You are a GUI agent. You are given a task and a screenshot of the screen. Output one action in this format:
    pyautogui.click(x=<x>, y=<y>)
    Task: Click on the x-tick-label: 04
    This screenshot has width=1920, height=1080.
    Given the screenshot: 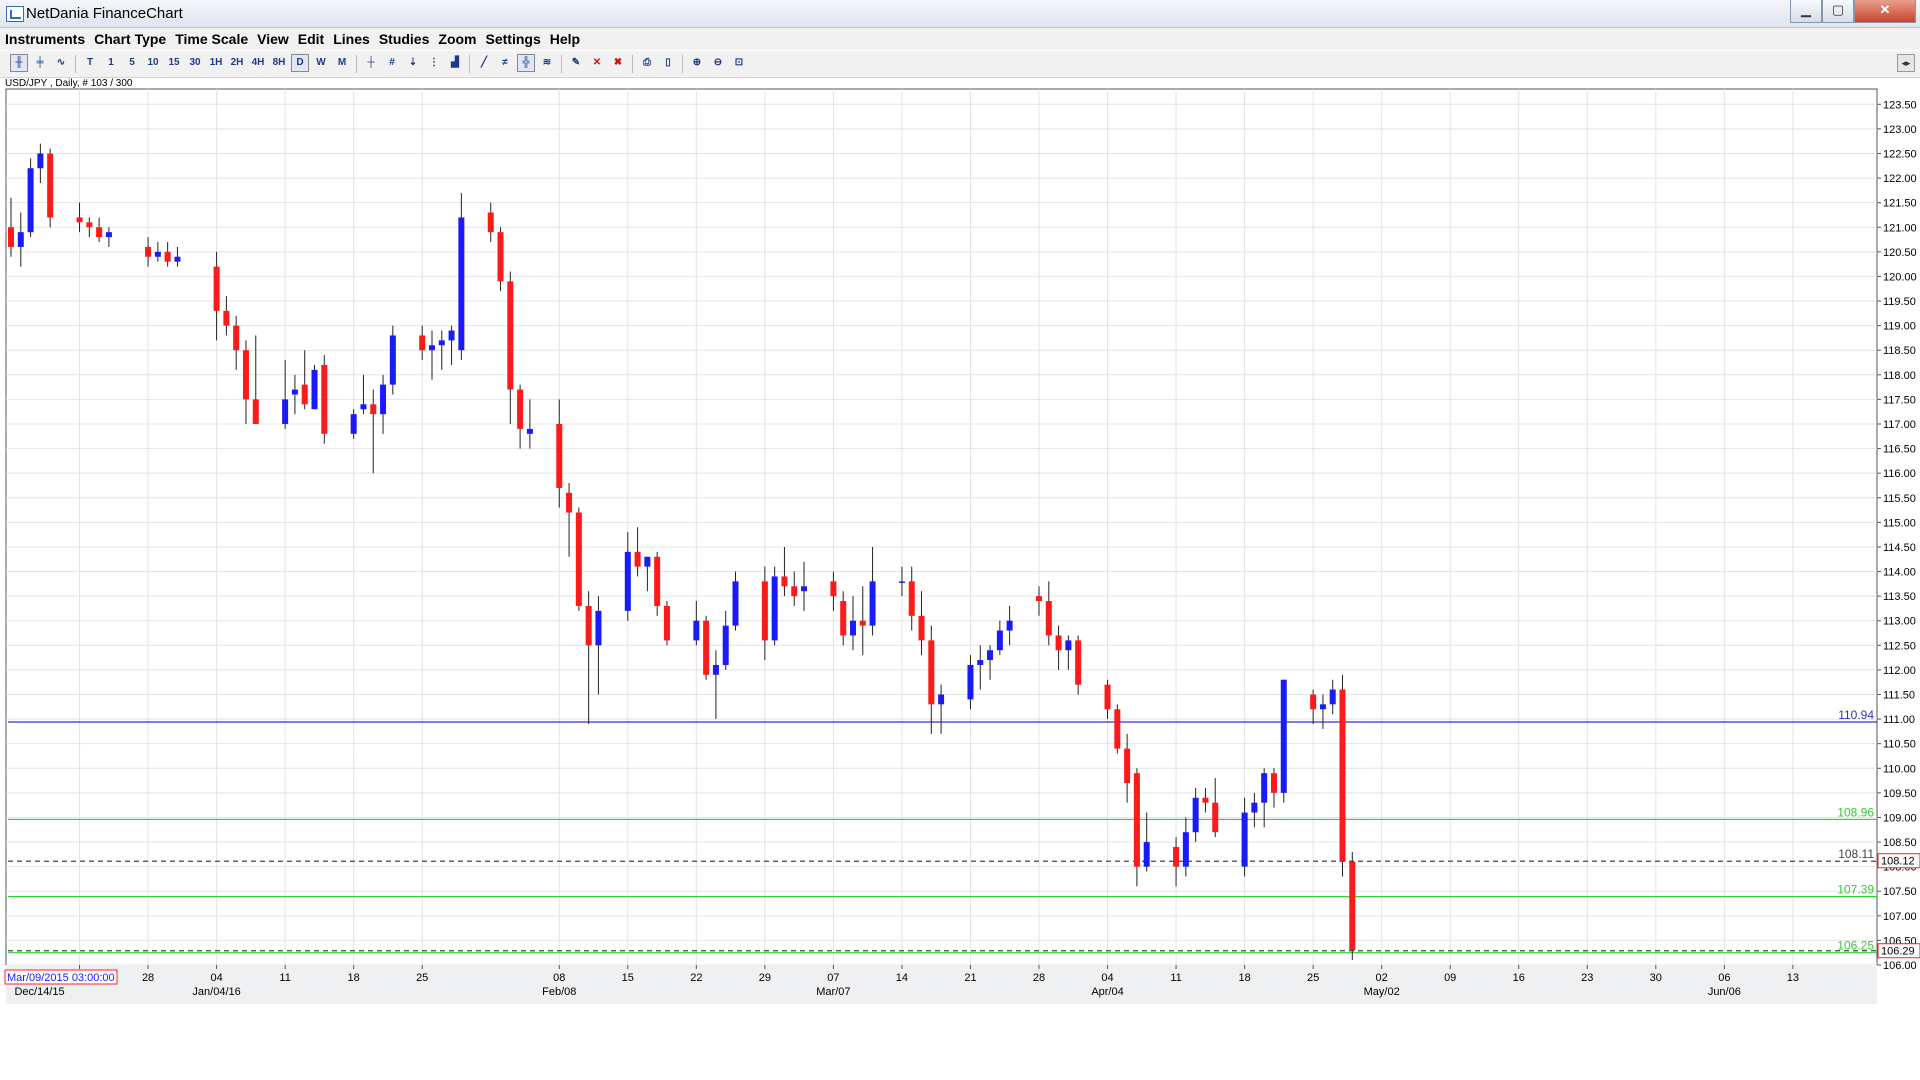 What is the action you would take?
    pyautogui.click(x=216, y=978)
    